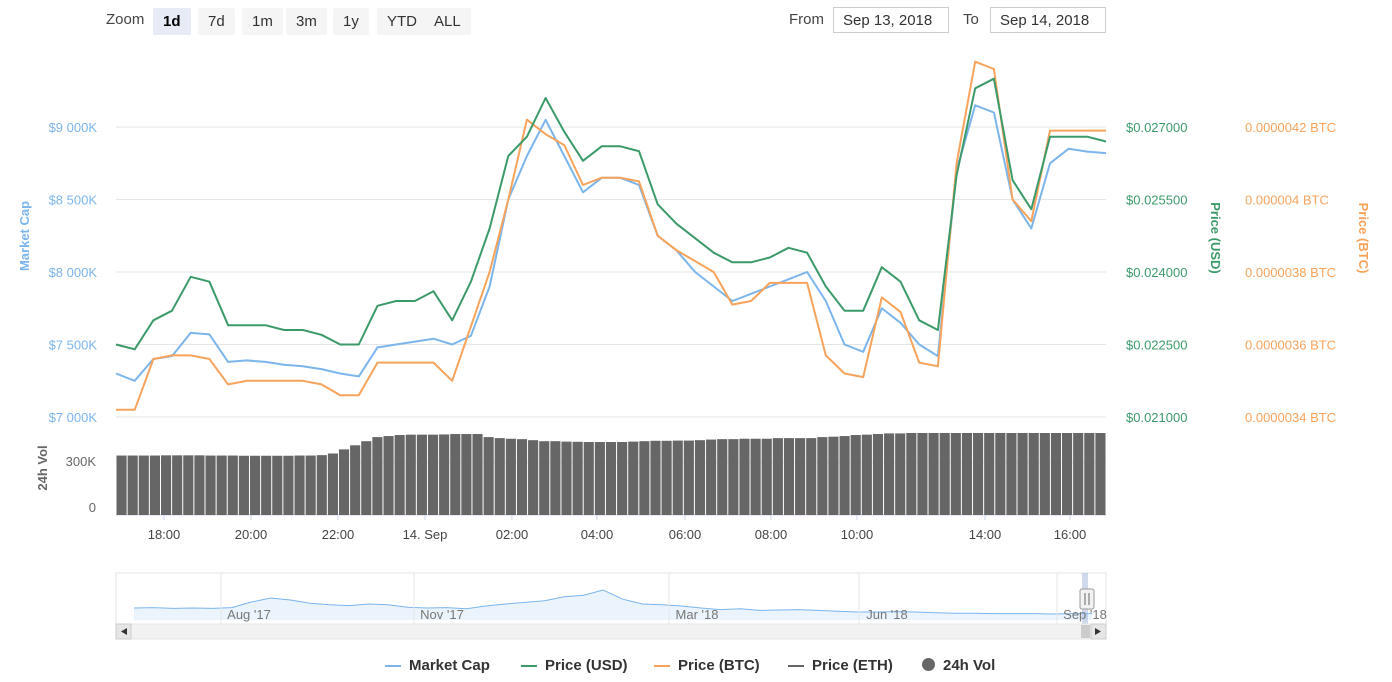 Image resolution: width=1392 pixels, height=682 pixels. What do you see at coordinates (425, 534) in the screenshot?
I see `x-tick: 14. Sep` at bounding box center [425, 534].